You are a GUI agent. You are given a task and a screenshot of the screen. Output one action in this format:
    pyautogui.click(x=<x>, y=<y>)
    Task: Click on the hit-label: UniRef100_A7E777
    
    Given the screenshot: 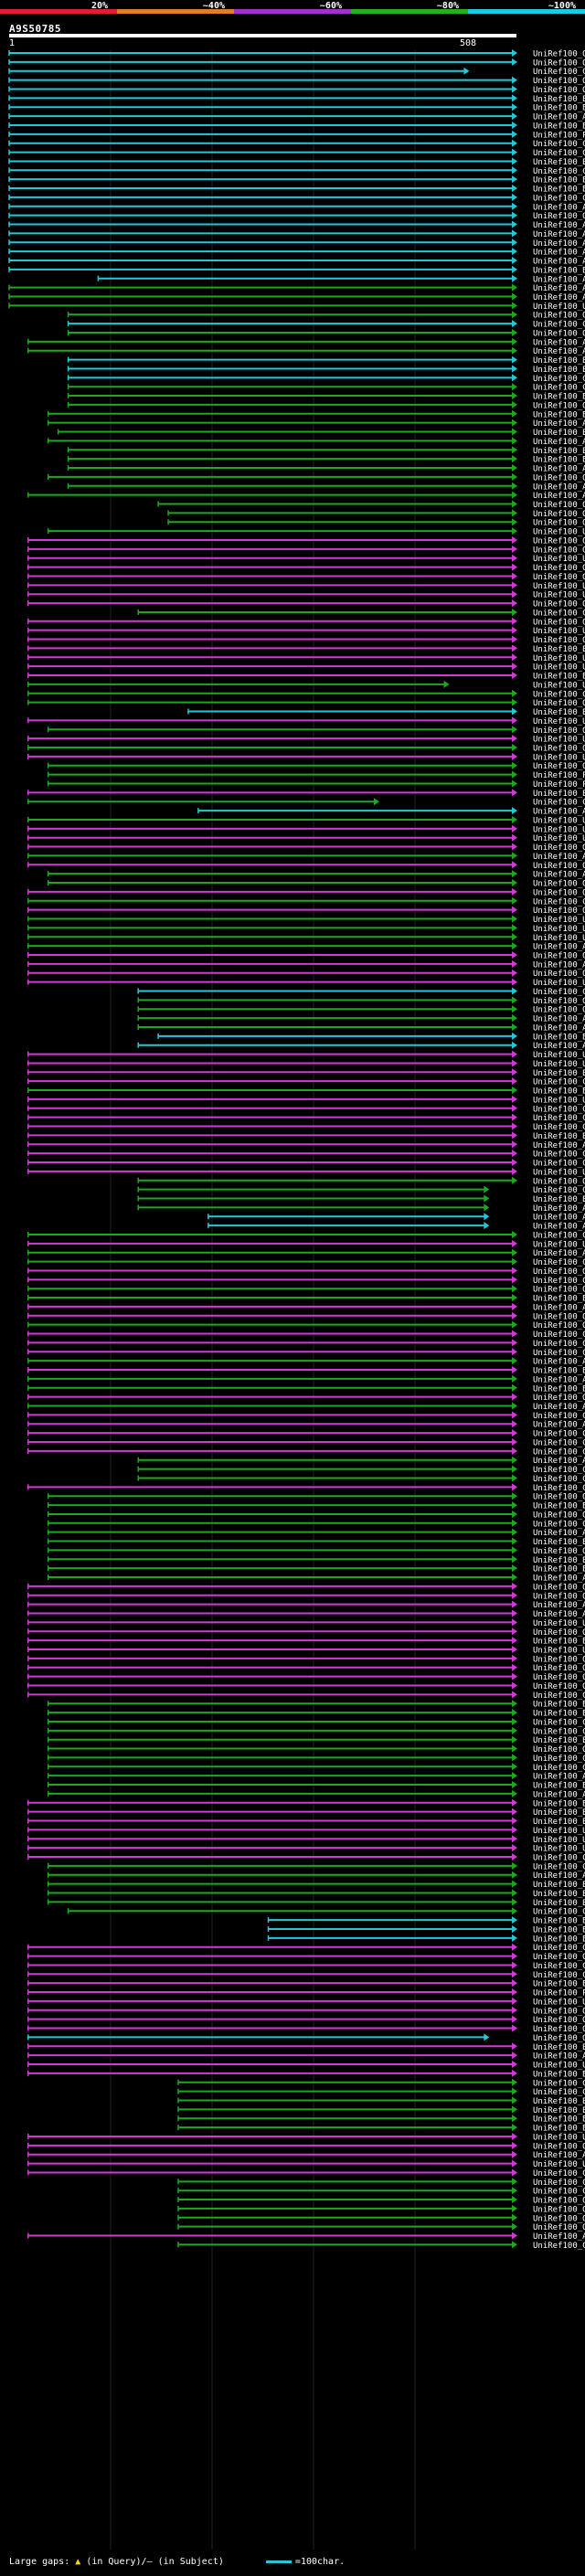 What is the action you would take?
    pyautogui.click(x=559, y=1145)
    